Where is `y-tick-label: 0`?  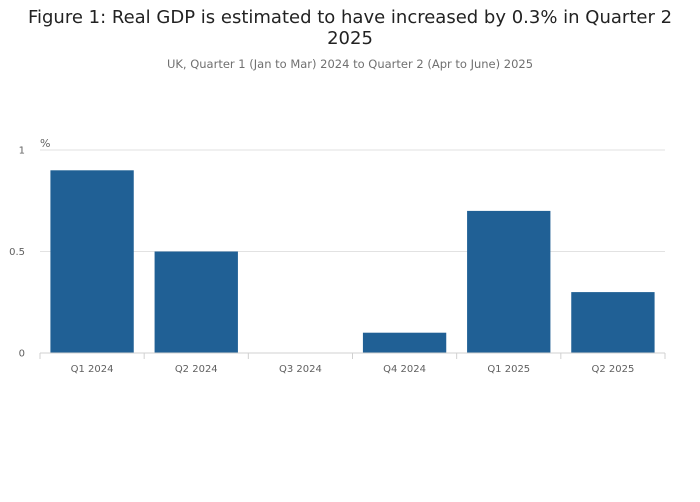
y-tick-label: 0 is located at coordinates (22, 354).